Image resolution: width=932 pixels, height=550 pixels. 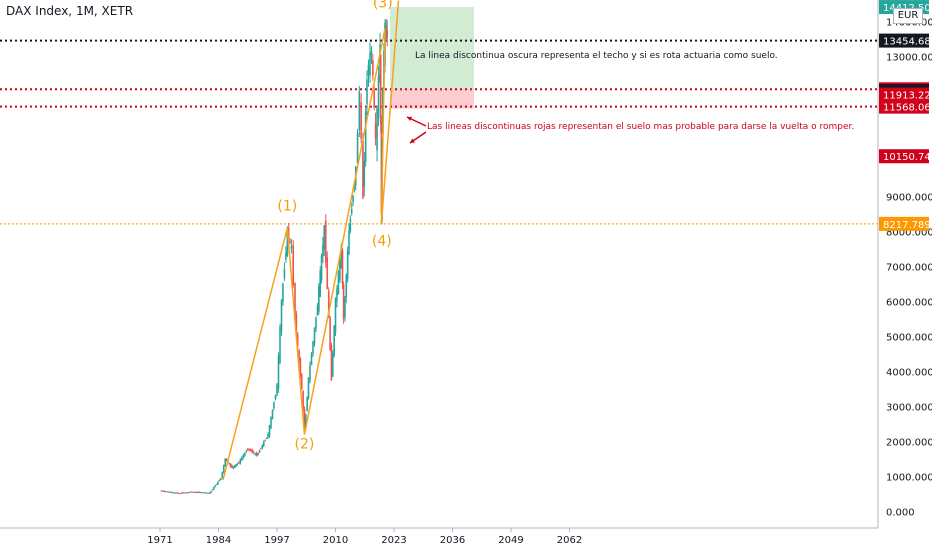 What do you see at coordinates (909, 303) in the screenshot?
I see `y-tick-label: 6000.000` at bounding box center [909, 303].